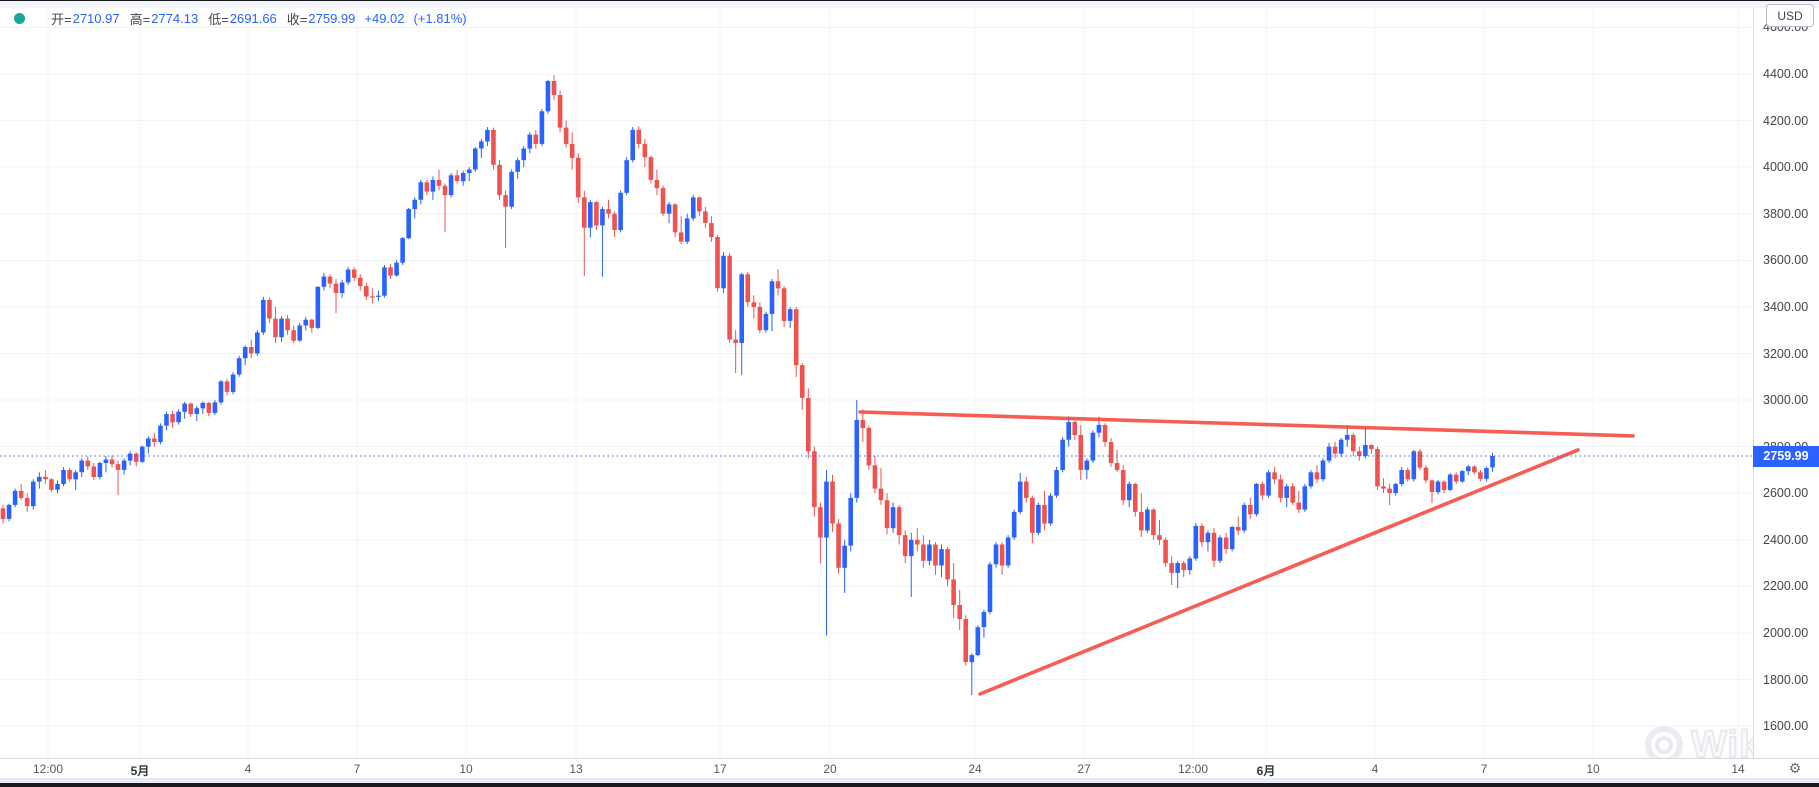 This screenshot has width=1819, height=787. I want to click on time-tick-label: 4, so click(1375, 769).